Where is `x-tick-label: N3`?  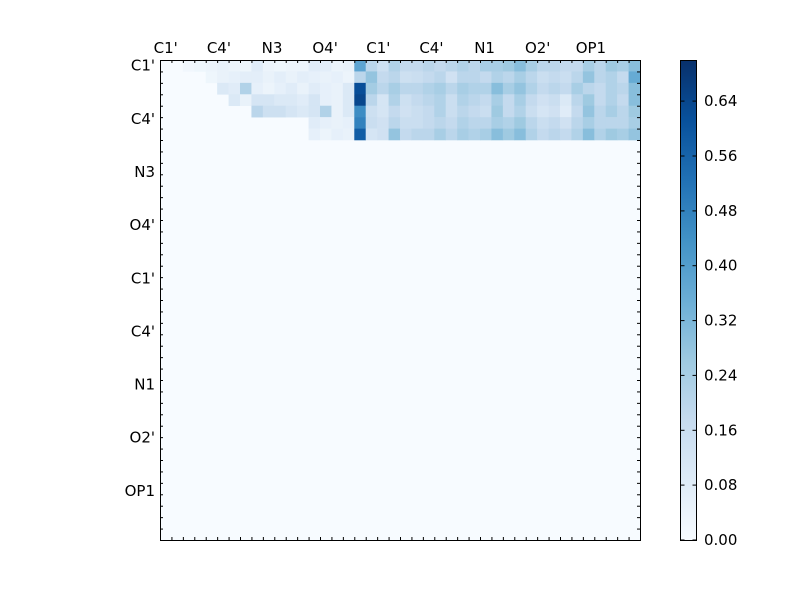 x-tick-label: N3 is located at coordinates (272, 48).